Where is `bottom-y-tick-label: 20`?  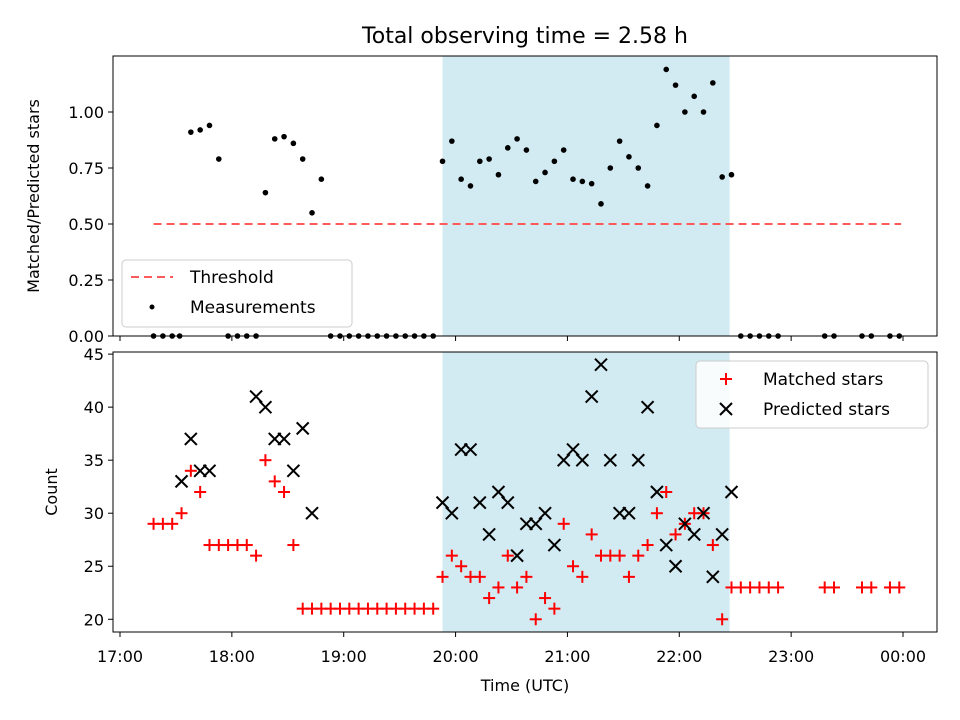 bottom-y-tick-label: 20 is located at coordinates (94, 619).